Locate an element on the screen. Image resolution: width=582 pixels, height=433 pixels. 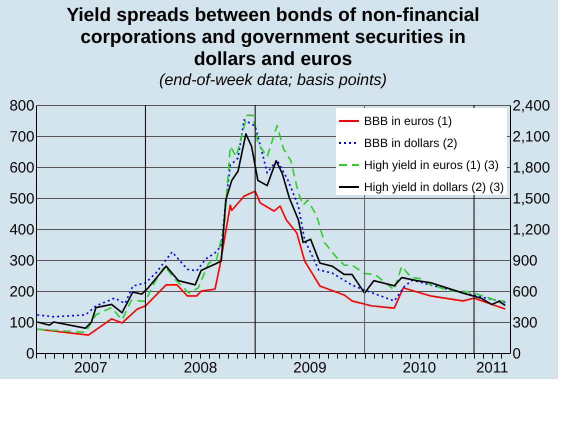
y2-tick-label: 2,400 is located at coordinates (531, 106).